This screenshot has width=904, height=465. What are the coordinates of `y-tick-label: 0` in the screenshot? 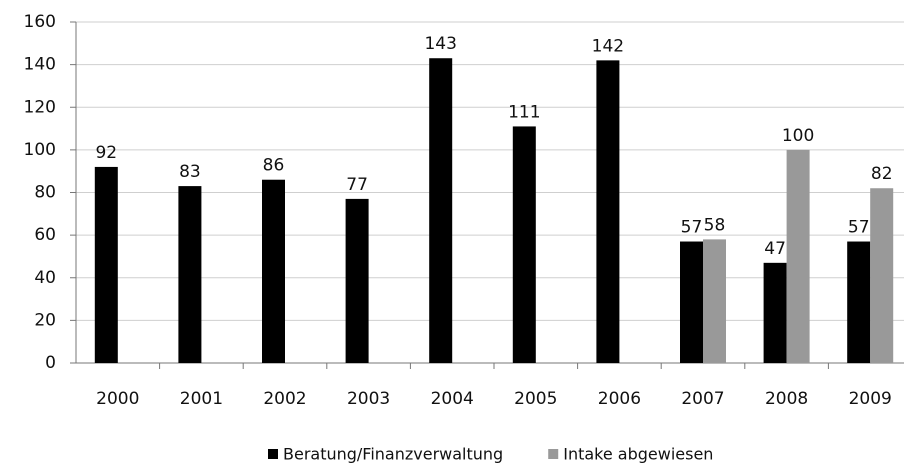 It's located at (50, 363).